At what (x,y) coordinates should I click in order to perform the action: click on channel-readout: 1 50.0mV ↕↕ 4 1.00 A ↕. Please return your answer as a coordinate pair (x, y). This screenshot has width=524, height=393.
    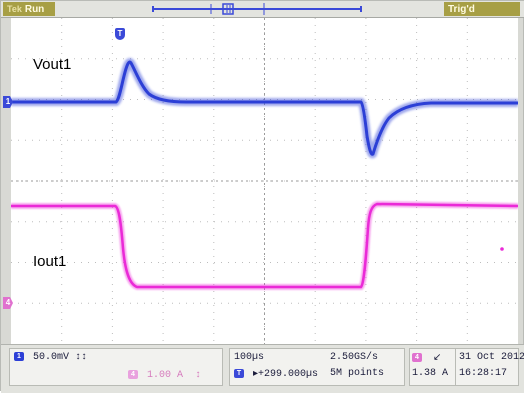
    Looking at the image, I should click on (116, 367).